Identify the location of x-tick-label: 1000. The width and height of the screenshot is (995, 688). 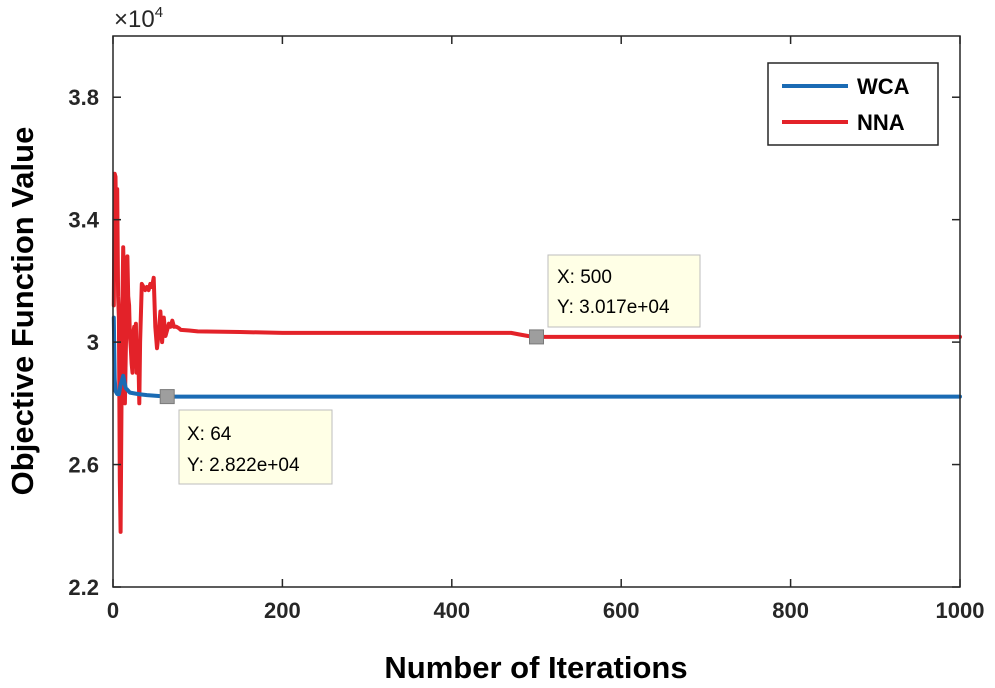
(960, 610).